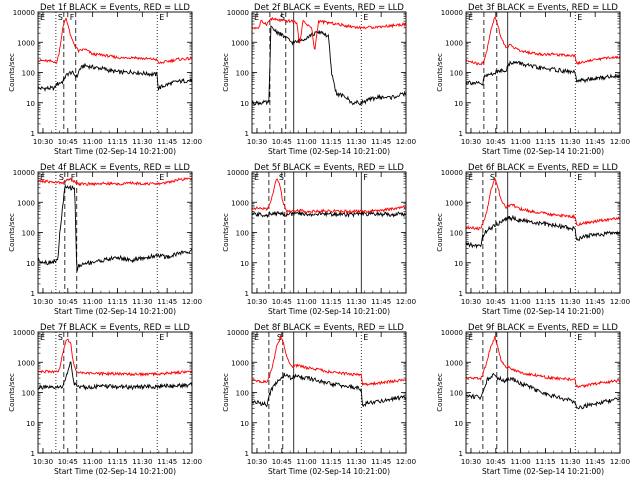 This screenshot has height=484, width=640. What do you see at coordinates (543, 168) in the screenshot?
I see `panel-title: Det 6f BLACK = Events, RED = LLD` at bounding box center [543, 168].